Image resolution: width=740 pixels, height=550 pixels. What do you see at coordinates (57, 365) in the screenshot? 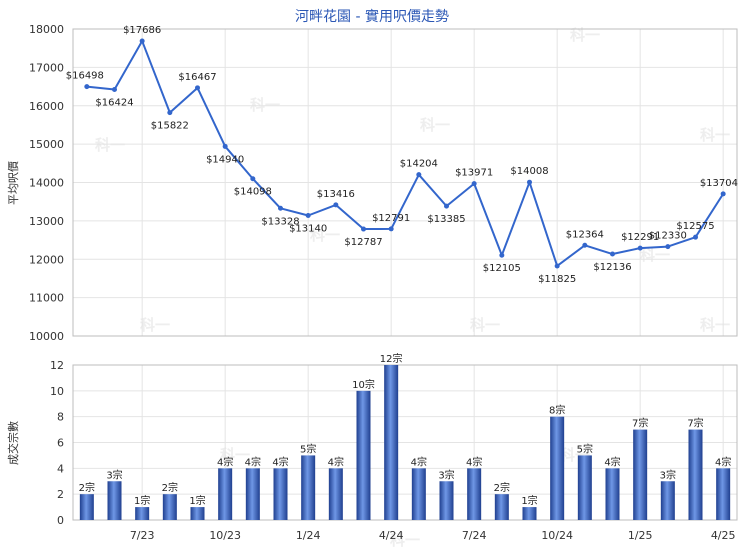
I see `bar-y-tick: 12` at bounding box center [57, 365].